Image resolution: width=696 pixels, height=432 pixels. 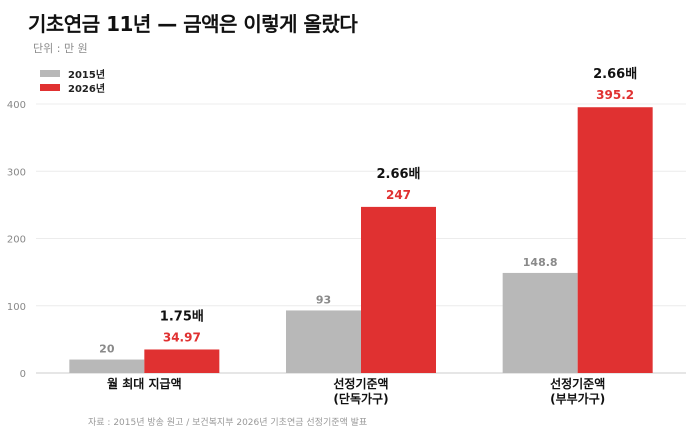 I want to click on legend: 2015년 2026년, so click(x=73, y=80).